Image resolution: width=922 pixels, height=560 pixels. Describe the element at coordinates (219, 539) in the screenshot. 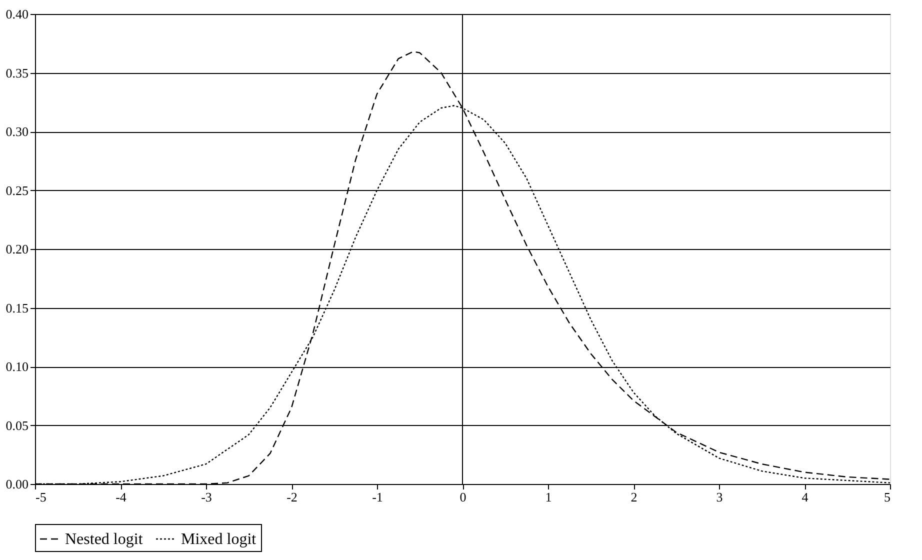

I see `legend-label: Mixed logit` at that location.